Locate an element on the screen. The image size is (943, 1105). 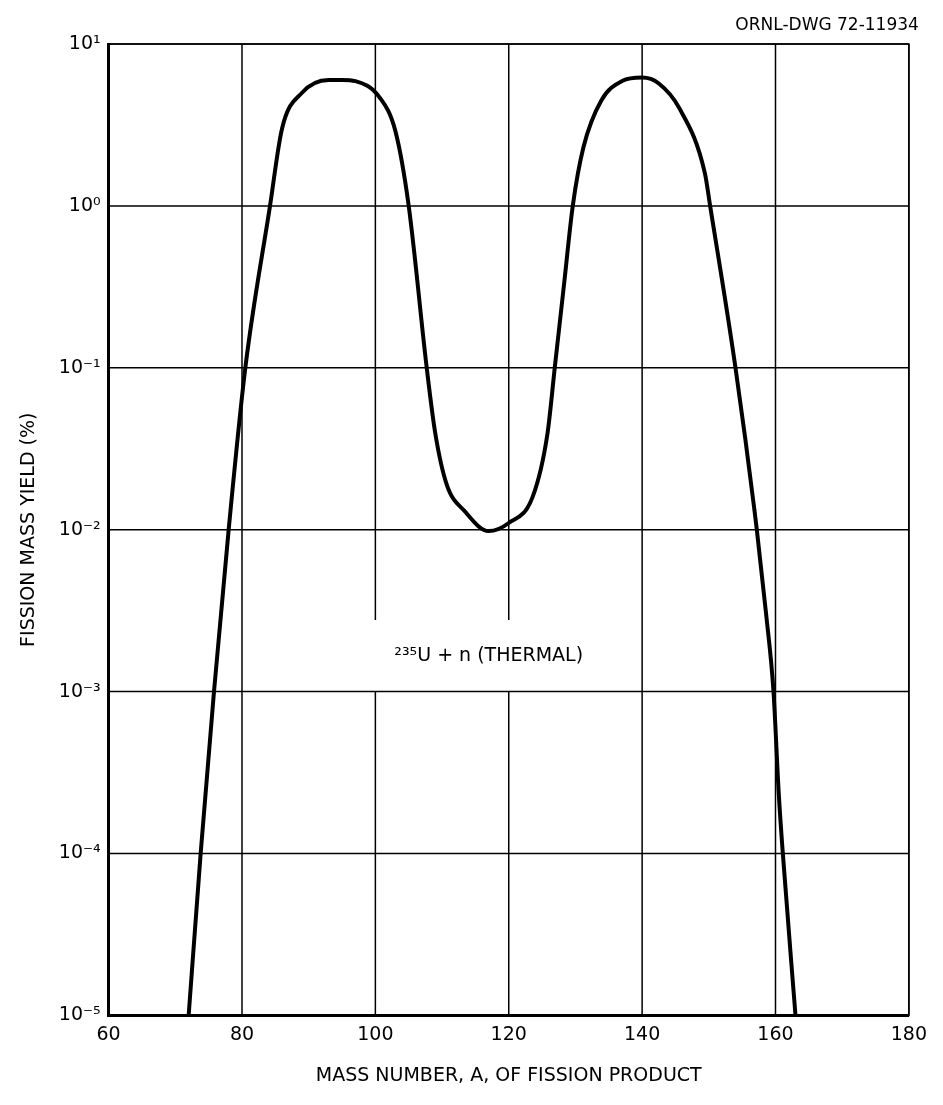
x-tick-label: 80 is located at coordinates (242, 1032).